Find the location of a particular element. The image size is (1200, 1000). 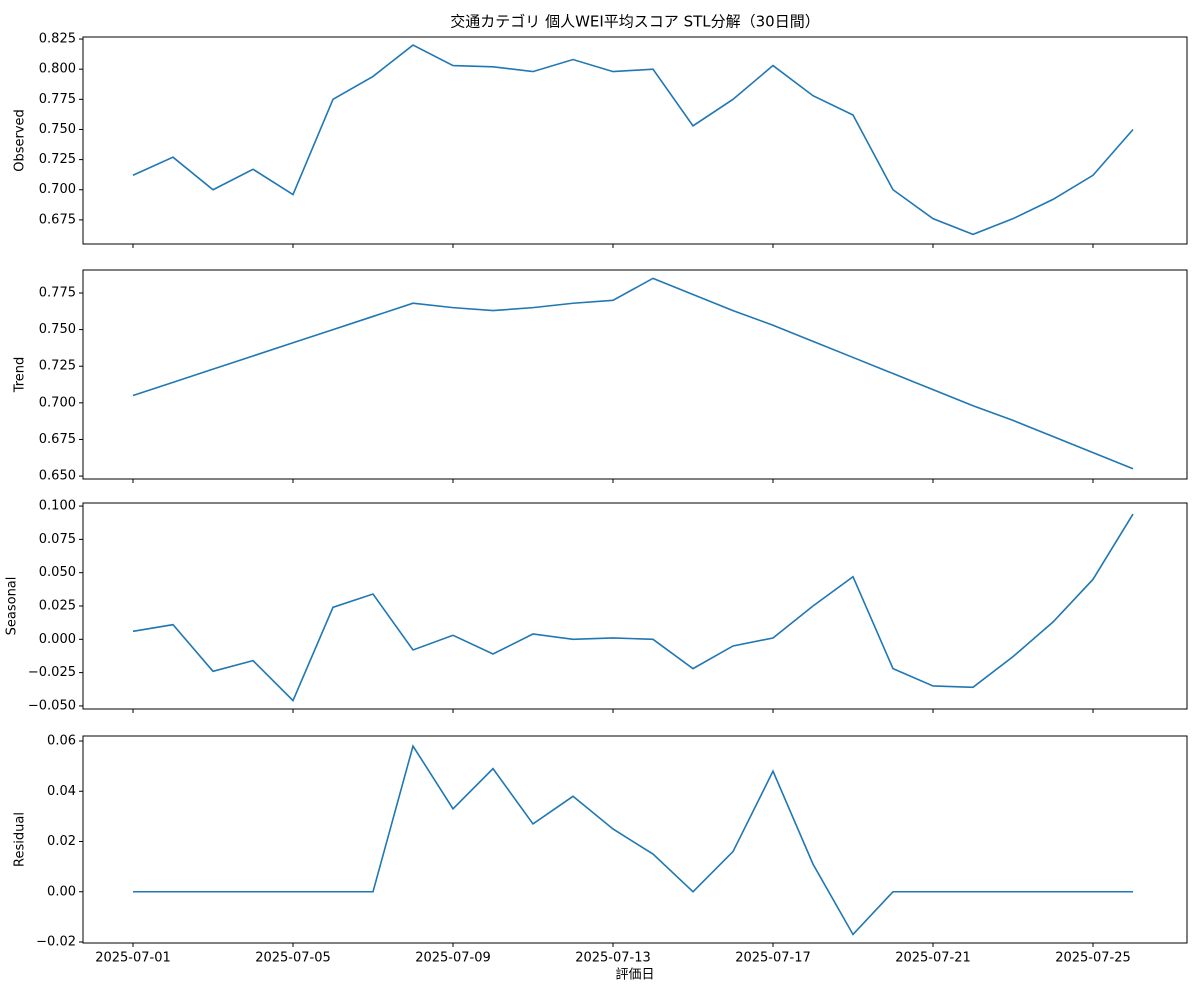

x-tick-label: 2025-07-09 is located at coordinates (453, 958).